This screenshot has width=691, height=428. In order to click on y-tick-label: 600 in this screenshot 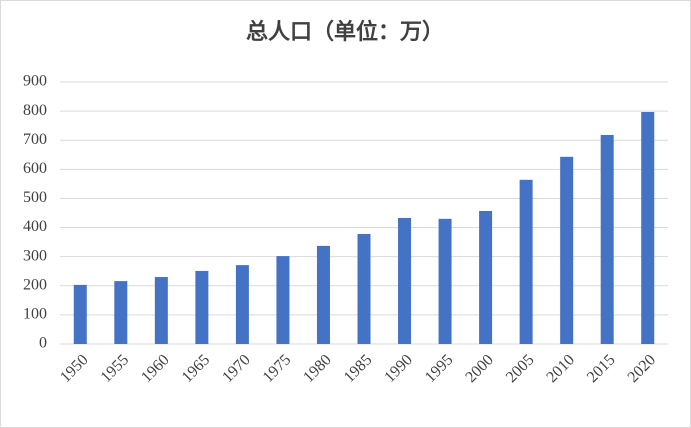, I will do `click(35, 168)`.